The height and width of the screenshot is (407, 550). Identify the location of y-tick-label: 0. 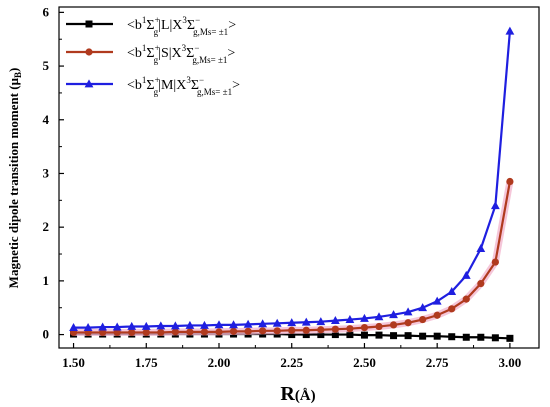
(46, 334).